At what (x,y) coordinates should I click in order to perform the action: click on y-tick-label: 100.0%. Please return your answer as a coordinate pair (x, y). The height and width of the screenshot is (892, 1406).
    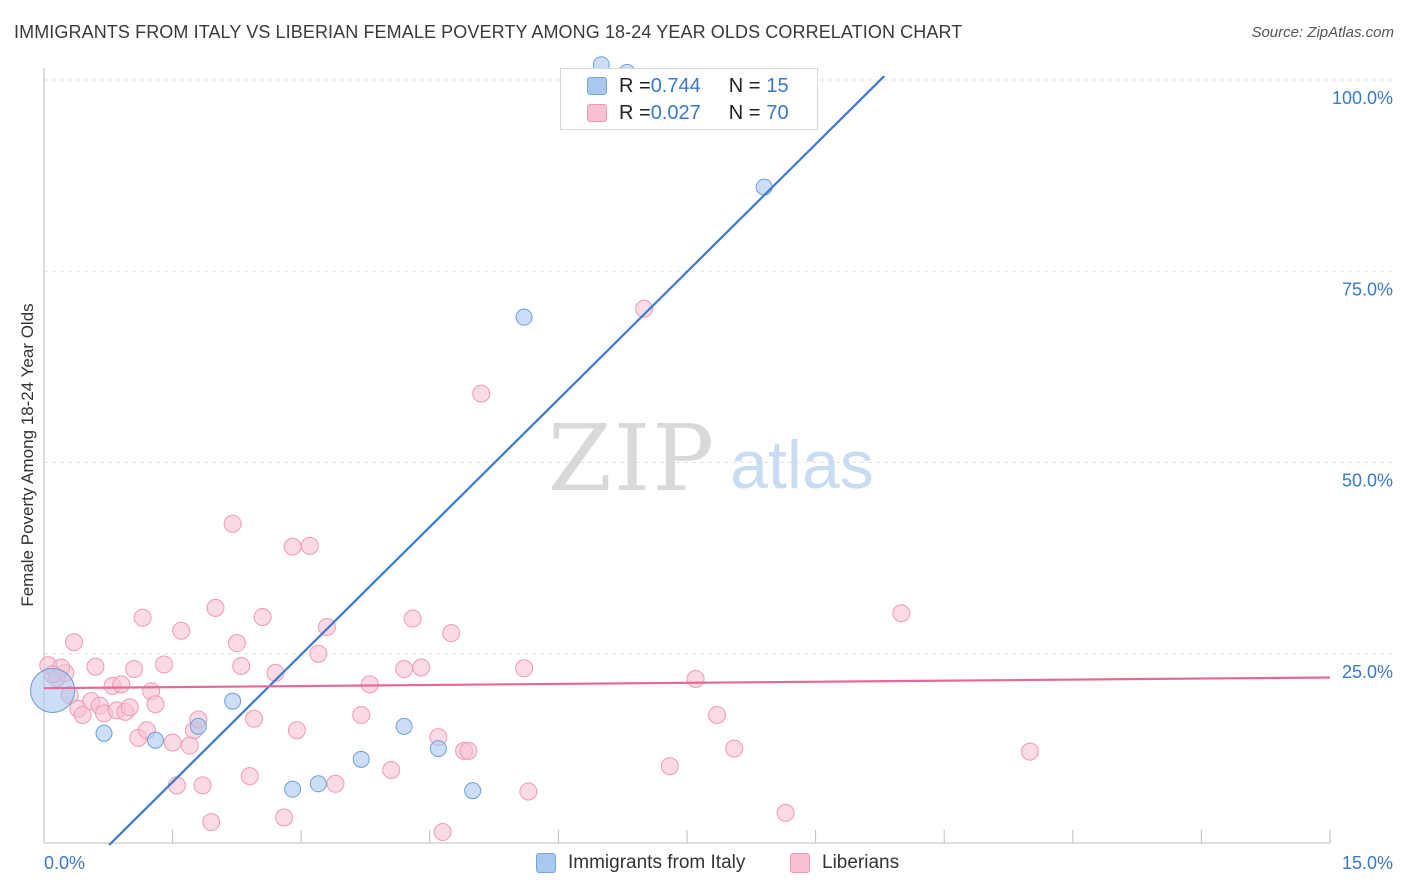
    Looking at the image, I should click on (1362, 98).